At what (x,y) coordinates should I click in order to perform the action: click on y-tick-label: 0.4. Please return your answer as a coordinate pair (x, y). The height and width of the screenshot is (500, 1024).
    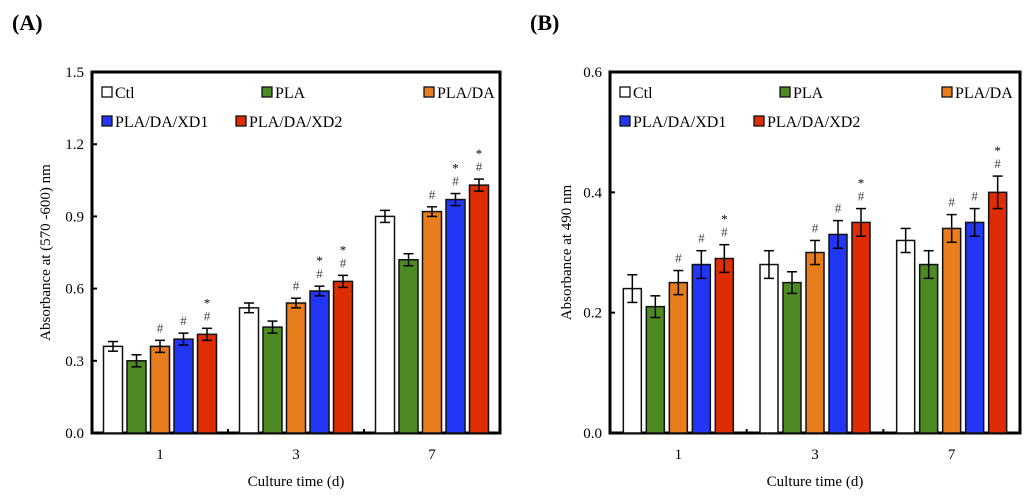
    Looking at the image, I should click on (592, 193).